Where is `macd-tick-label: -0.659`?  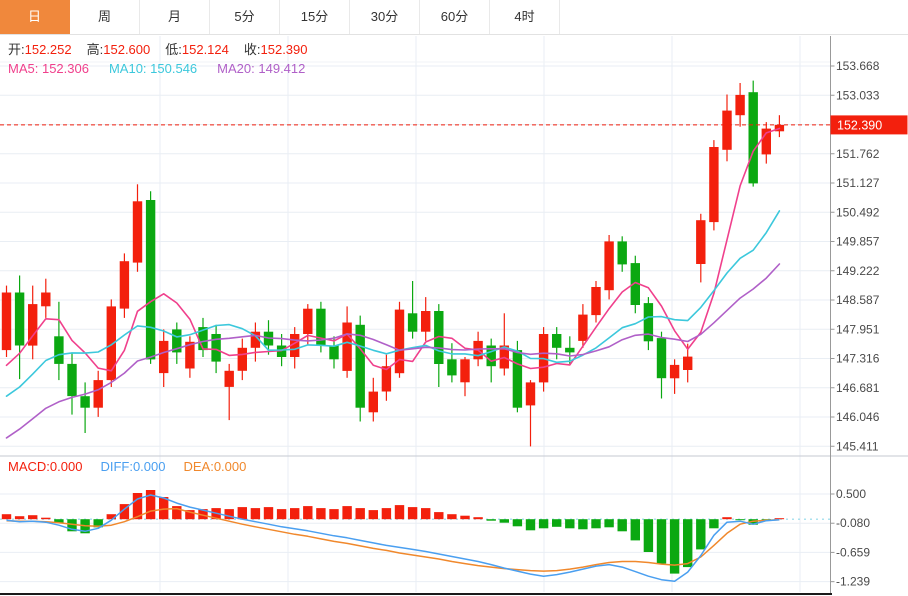
macd-tick-label: -0.659 is located at coordinates (853, 552).